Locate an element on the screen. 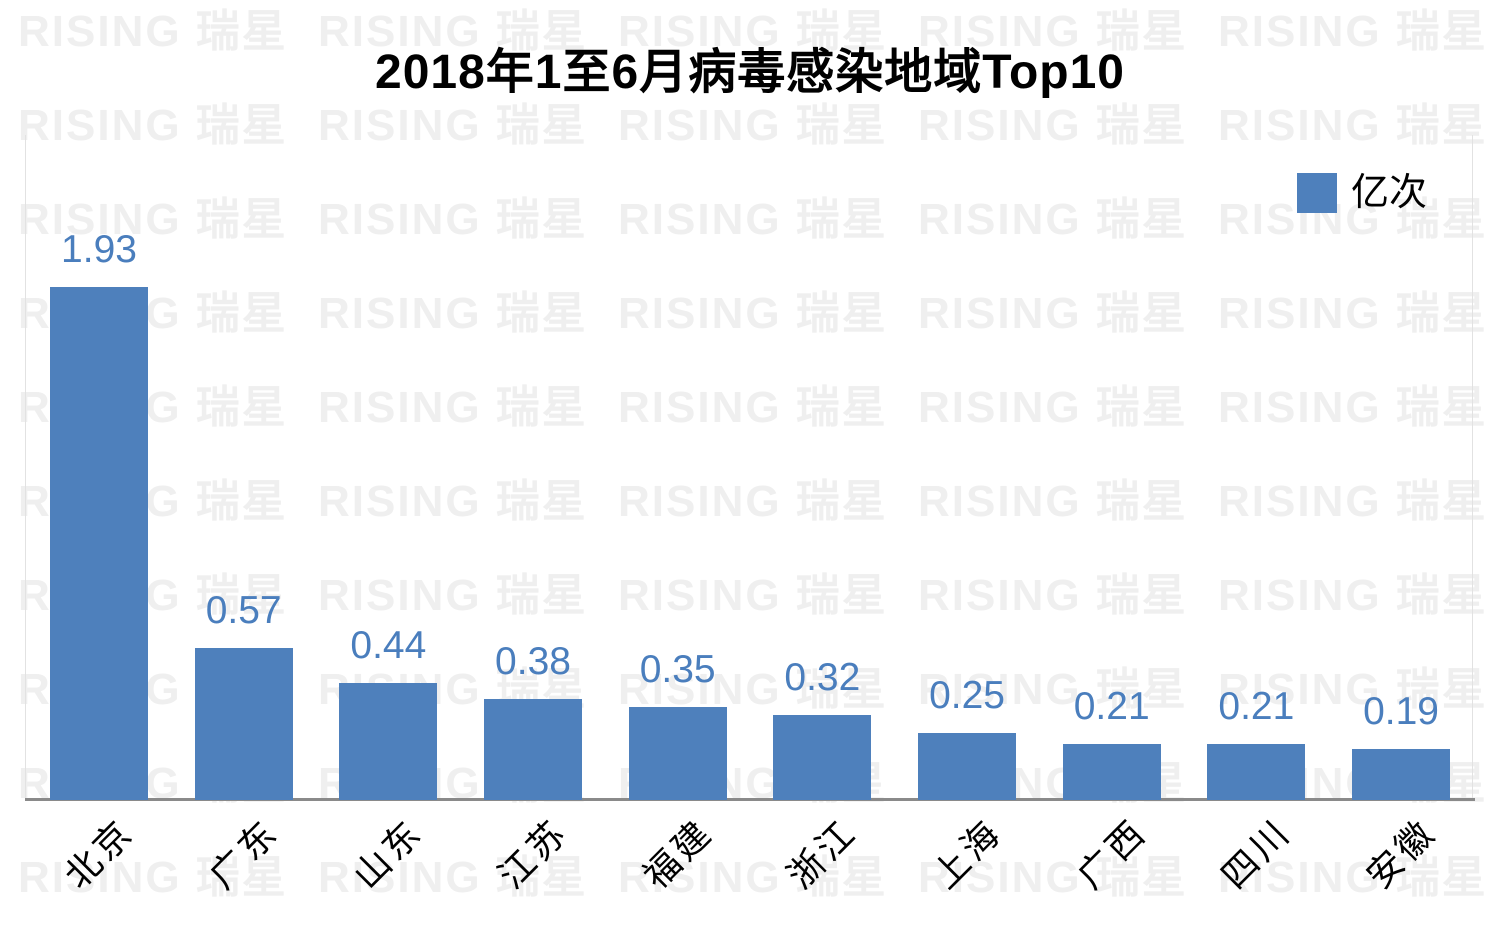 The width and height of the screenshot is (1500, 938). bar-value-label: 0.35 is located at coordinates (677, 669).